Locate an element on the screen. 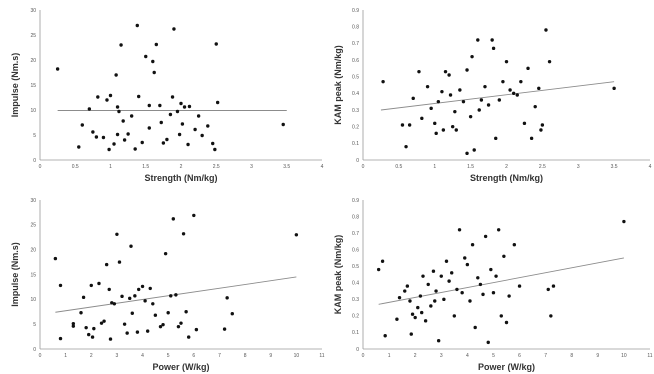  y-tick-label: 0.5 is located at coordinates (355, 77).